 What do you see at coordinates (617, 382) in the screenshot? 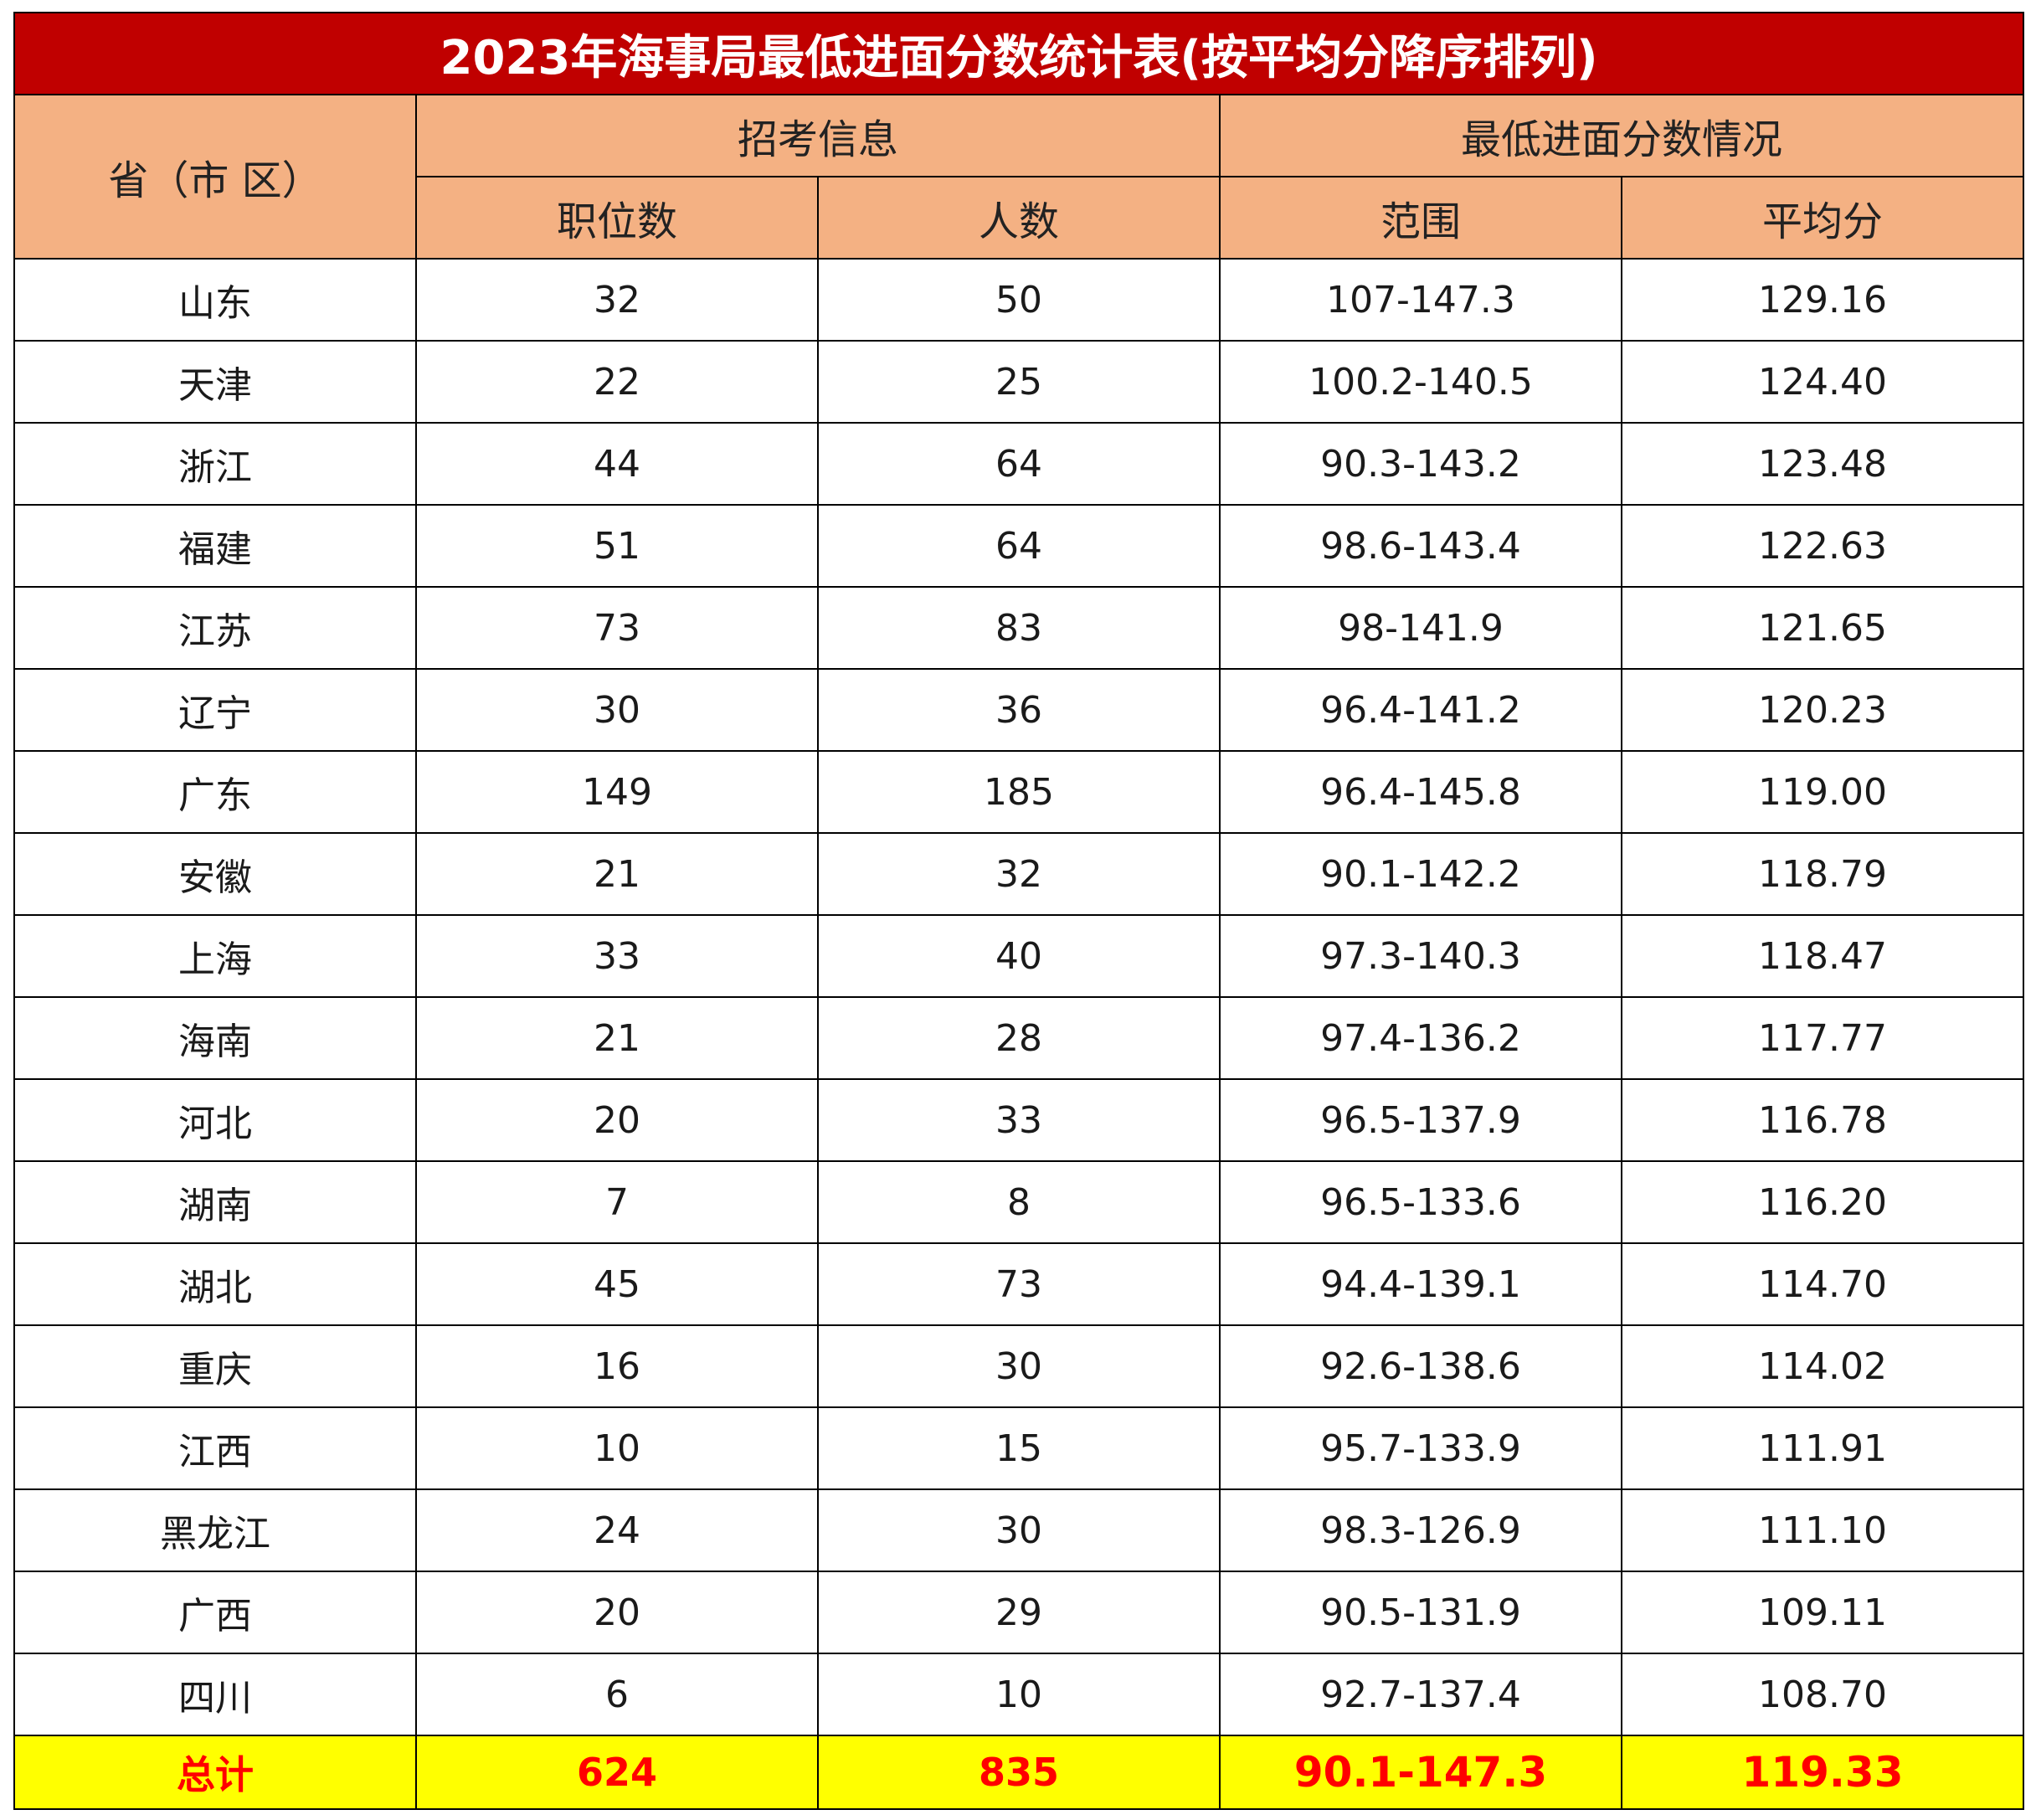
I see `cell-positions: 22` at bounding box center [617, 382].